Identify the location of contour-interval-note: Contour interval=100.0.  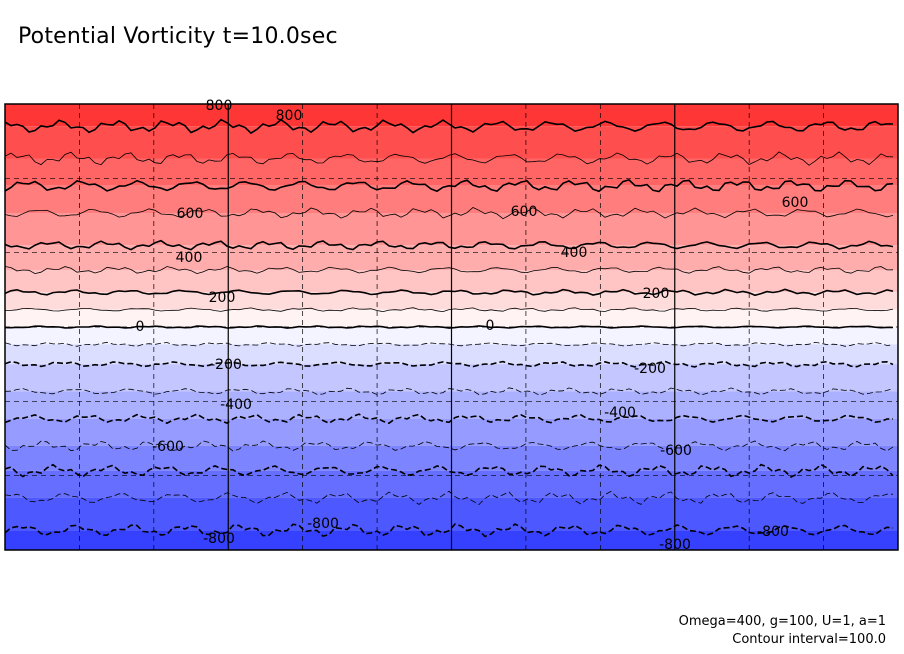
(809, 639).